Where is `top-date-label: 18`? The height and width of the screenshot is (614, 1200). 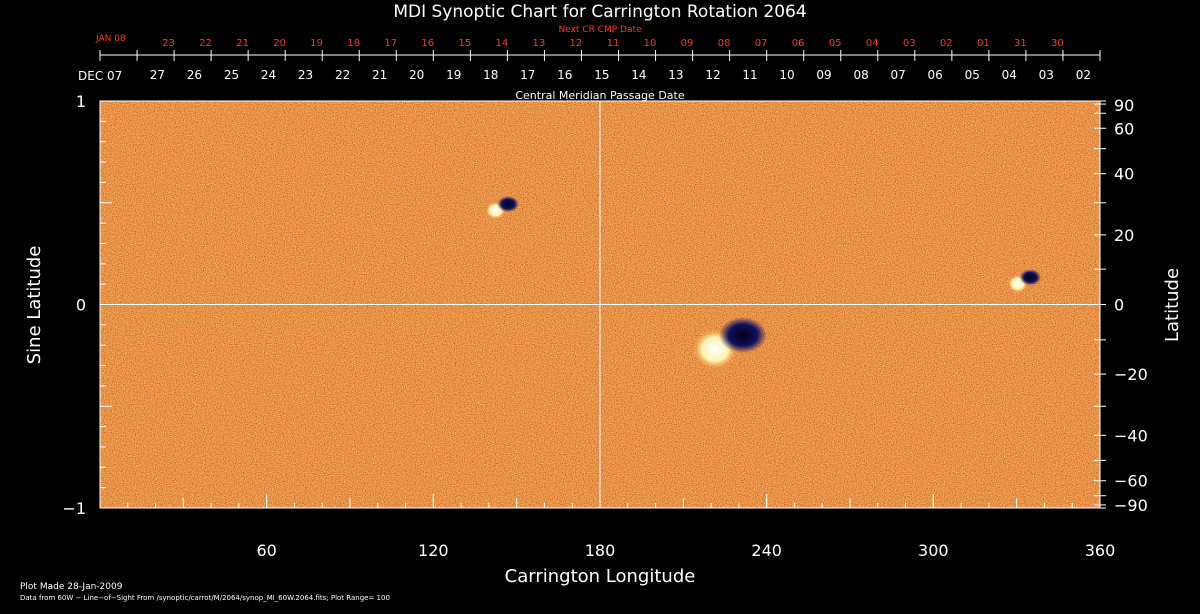 top-date-label: 18 is located at coordinates (490, 75).